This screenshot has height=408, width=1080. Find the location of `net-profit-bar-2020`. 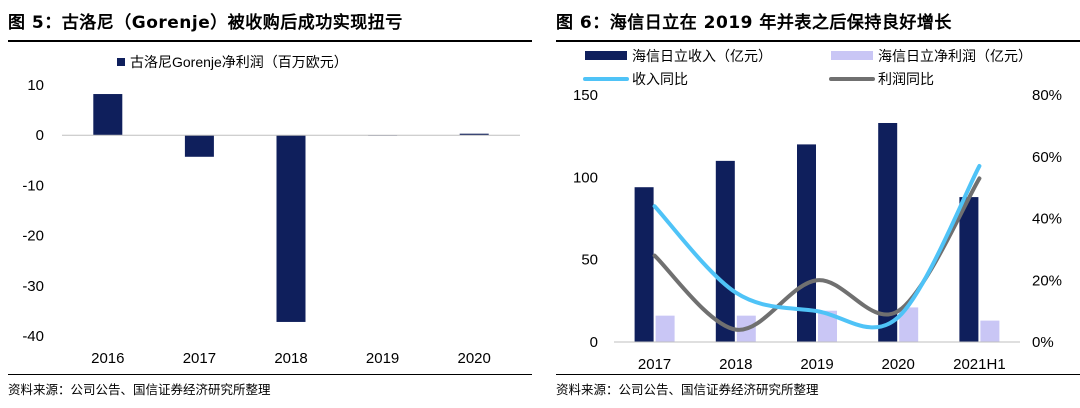

net-profit-bar-2020 is located at coordinates (909, 324).